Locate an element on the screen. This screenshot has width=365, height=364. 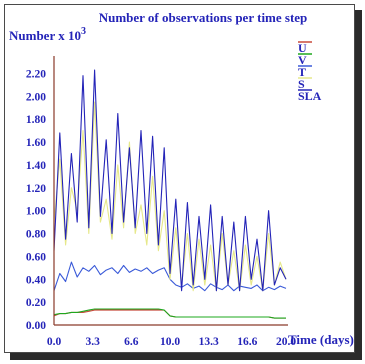
y-tick-label: 1.40 is located at coordinates (36, 166).